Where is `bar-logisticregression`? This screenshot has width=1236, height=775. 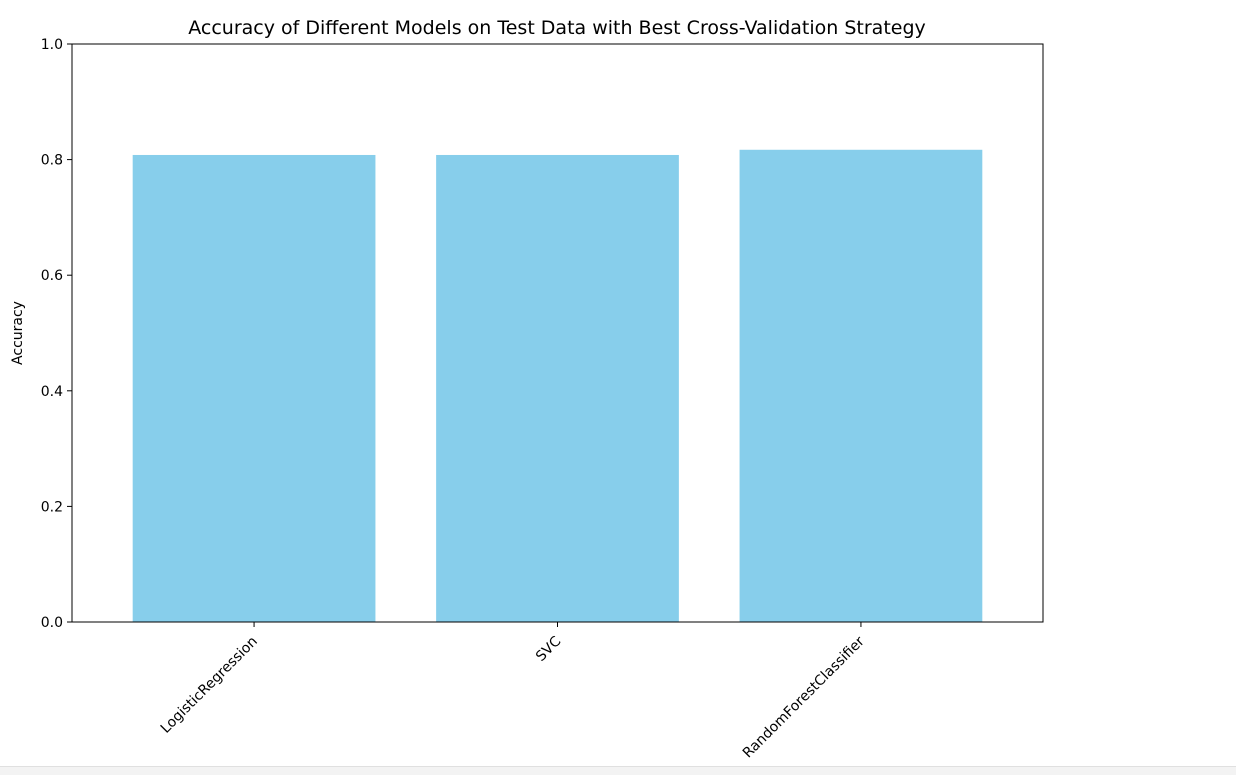
bar-logisticregression is located at coordinates (254, 388).